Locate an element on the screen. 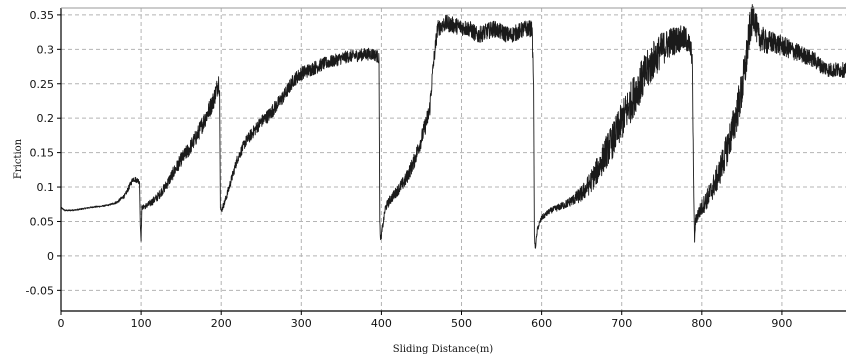  y-axis-title: Friction is located at coordinates (18, 158).